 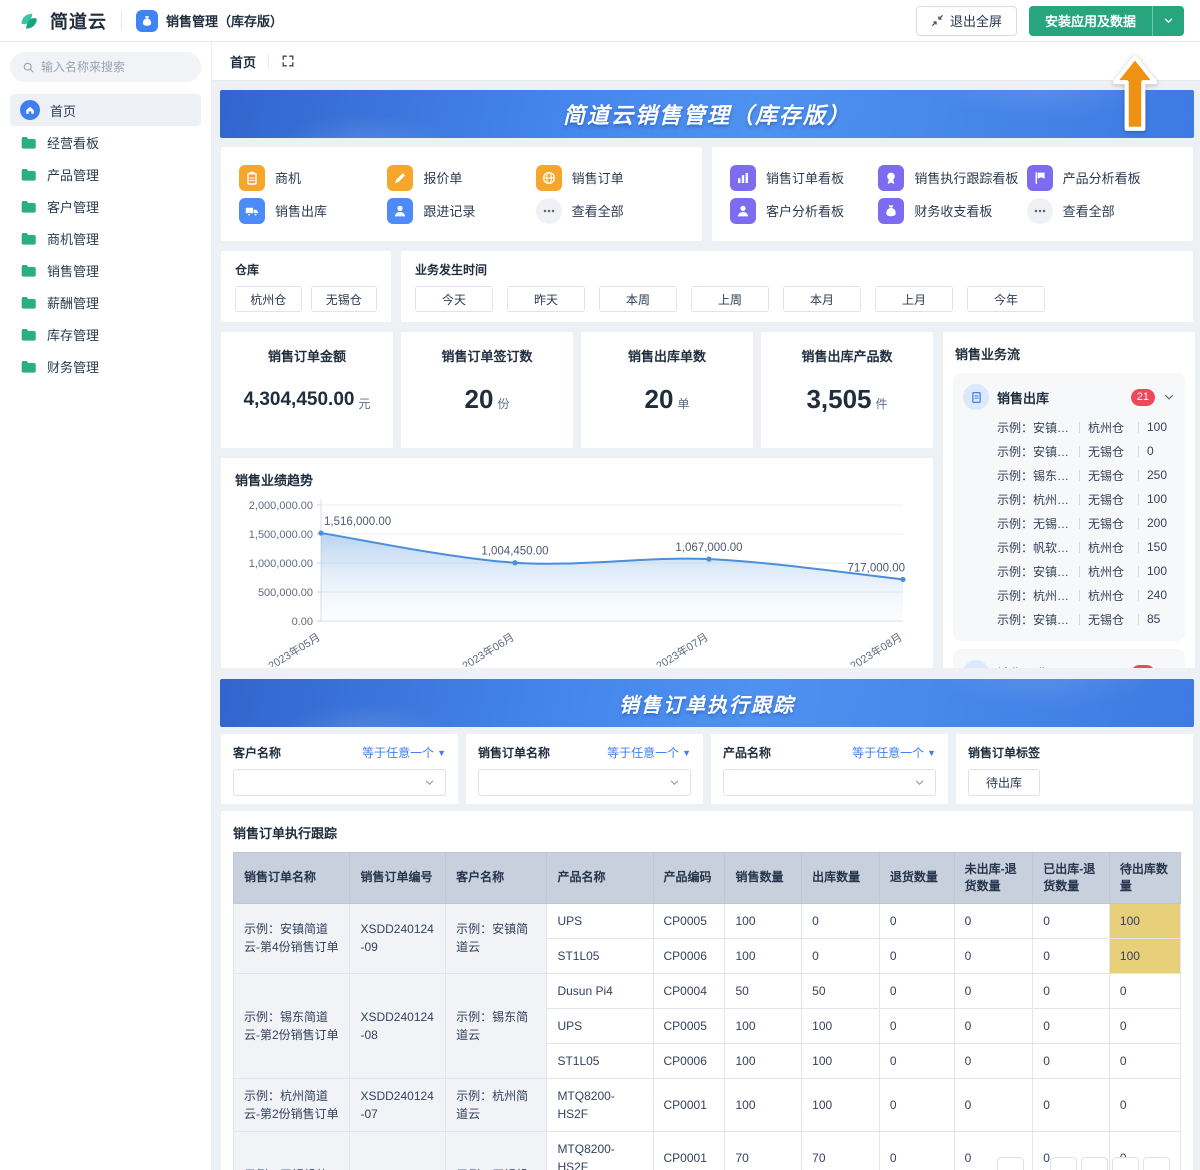 What do you see at coordinates (730, 299) in the screenshot?
I see `time-option-上周: 上周` at bounding box center [730, 299].